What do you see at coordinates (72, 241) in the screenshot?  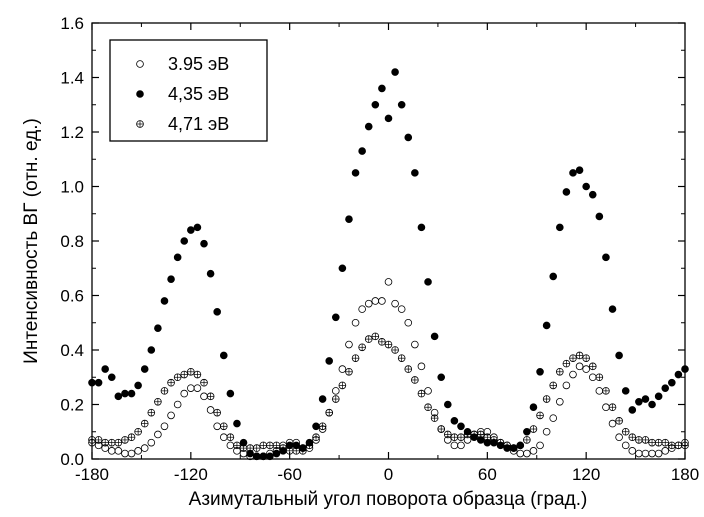 I see `y-tick-label: 0.8` at bounding box center [72, 241].